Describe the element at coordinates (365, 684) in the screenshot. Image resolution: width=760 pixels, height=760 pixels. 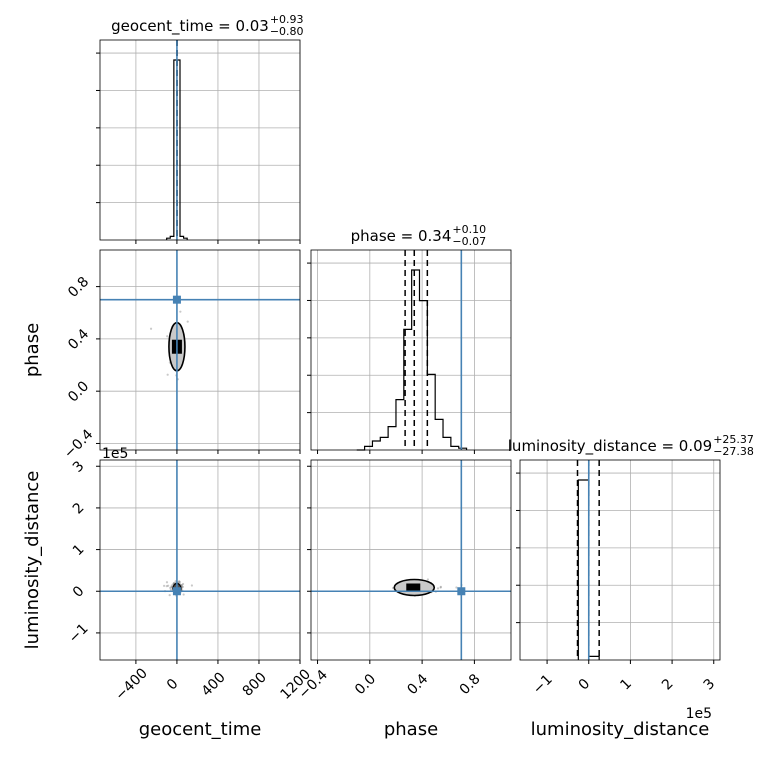
I see `x-tick-label-phase: 0.0` at that location.